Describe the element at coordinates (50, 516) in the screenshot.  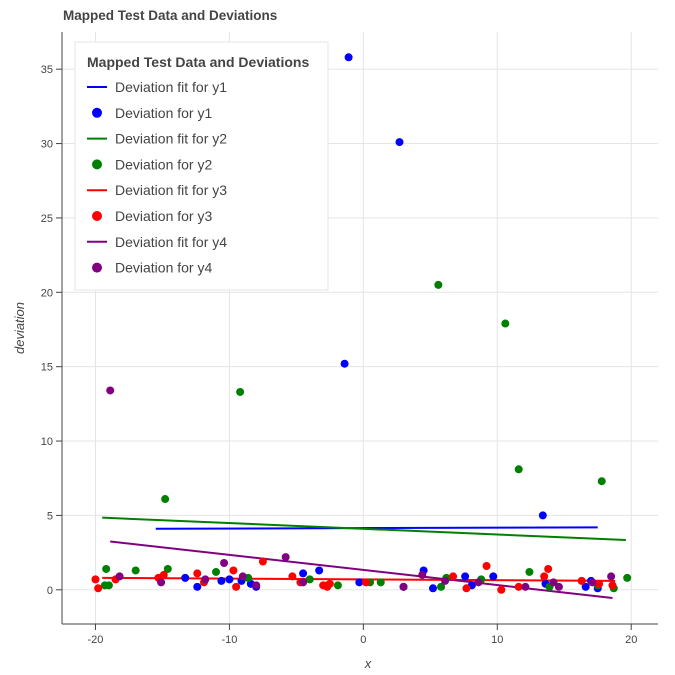
I see `y-tick-label: 5` at that location.